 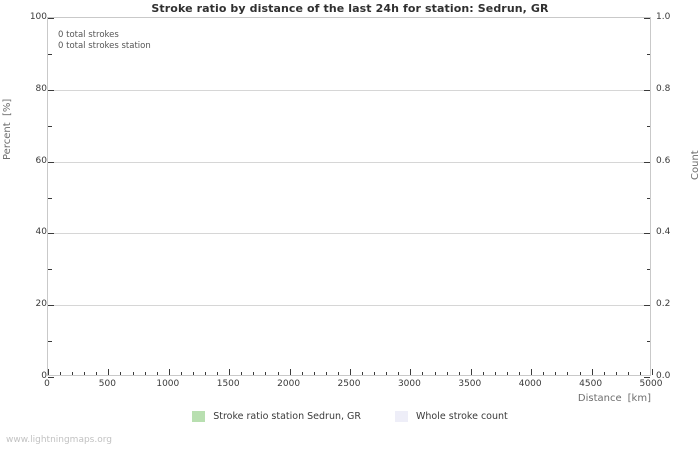 I want to click on y-axis-tick-label-right: 0.2, so click(x=663, y=304).